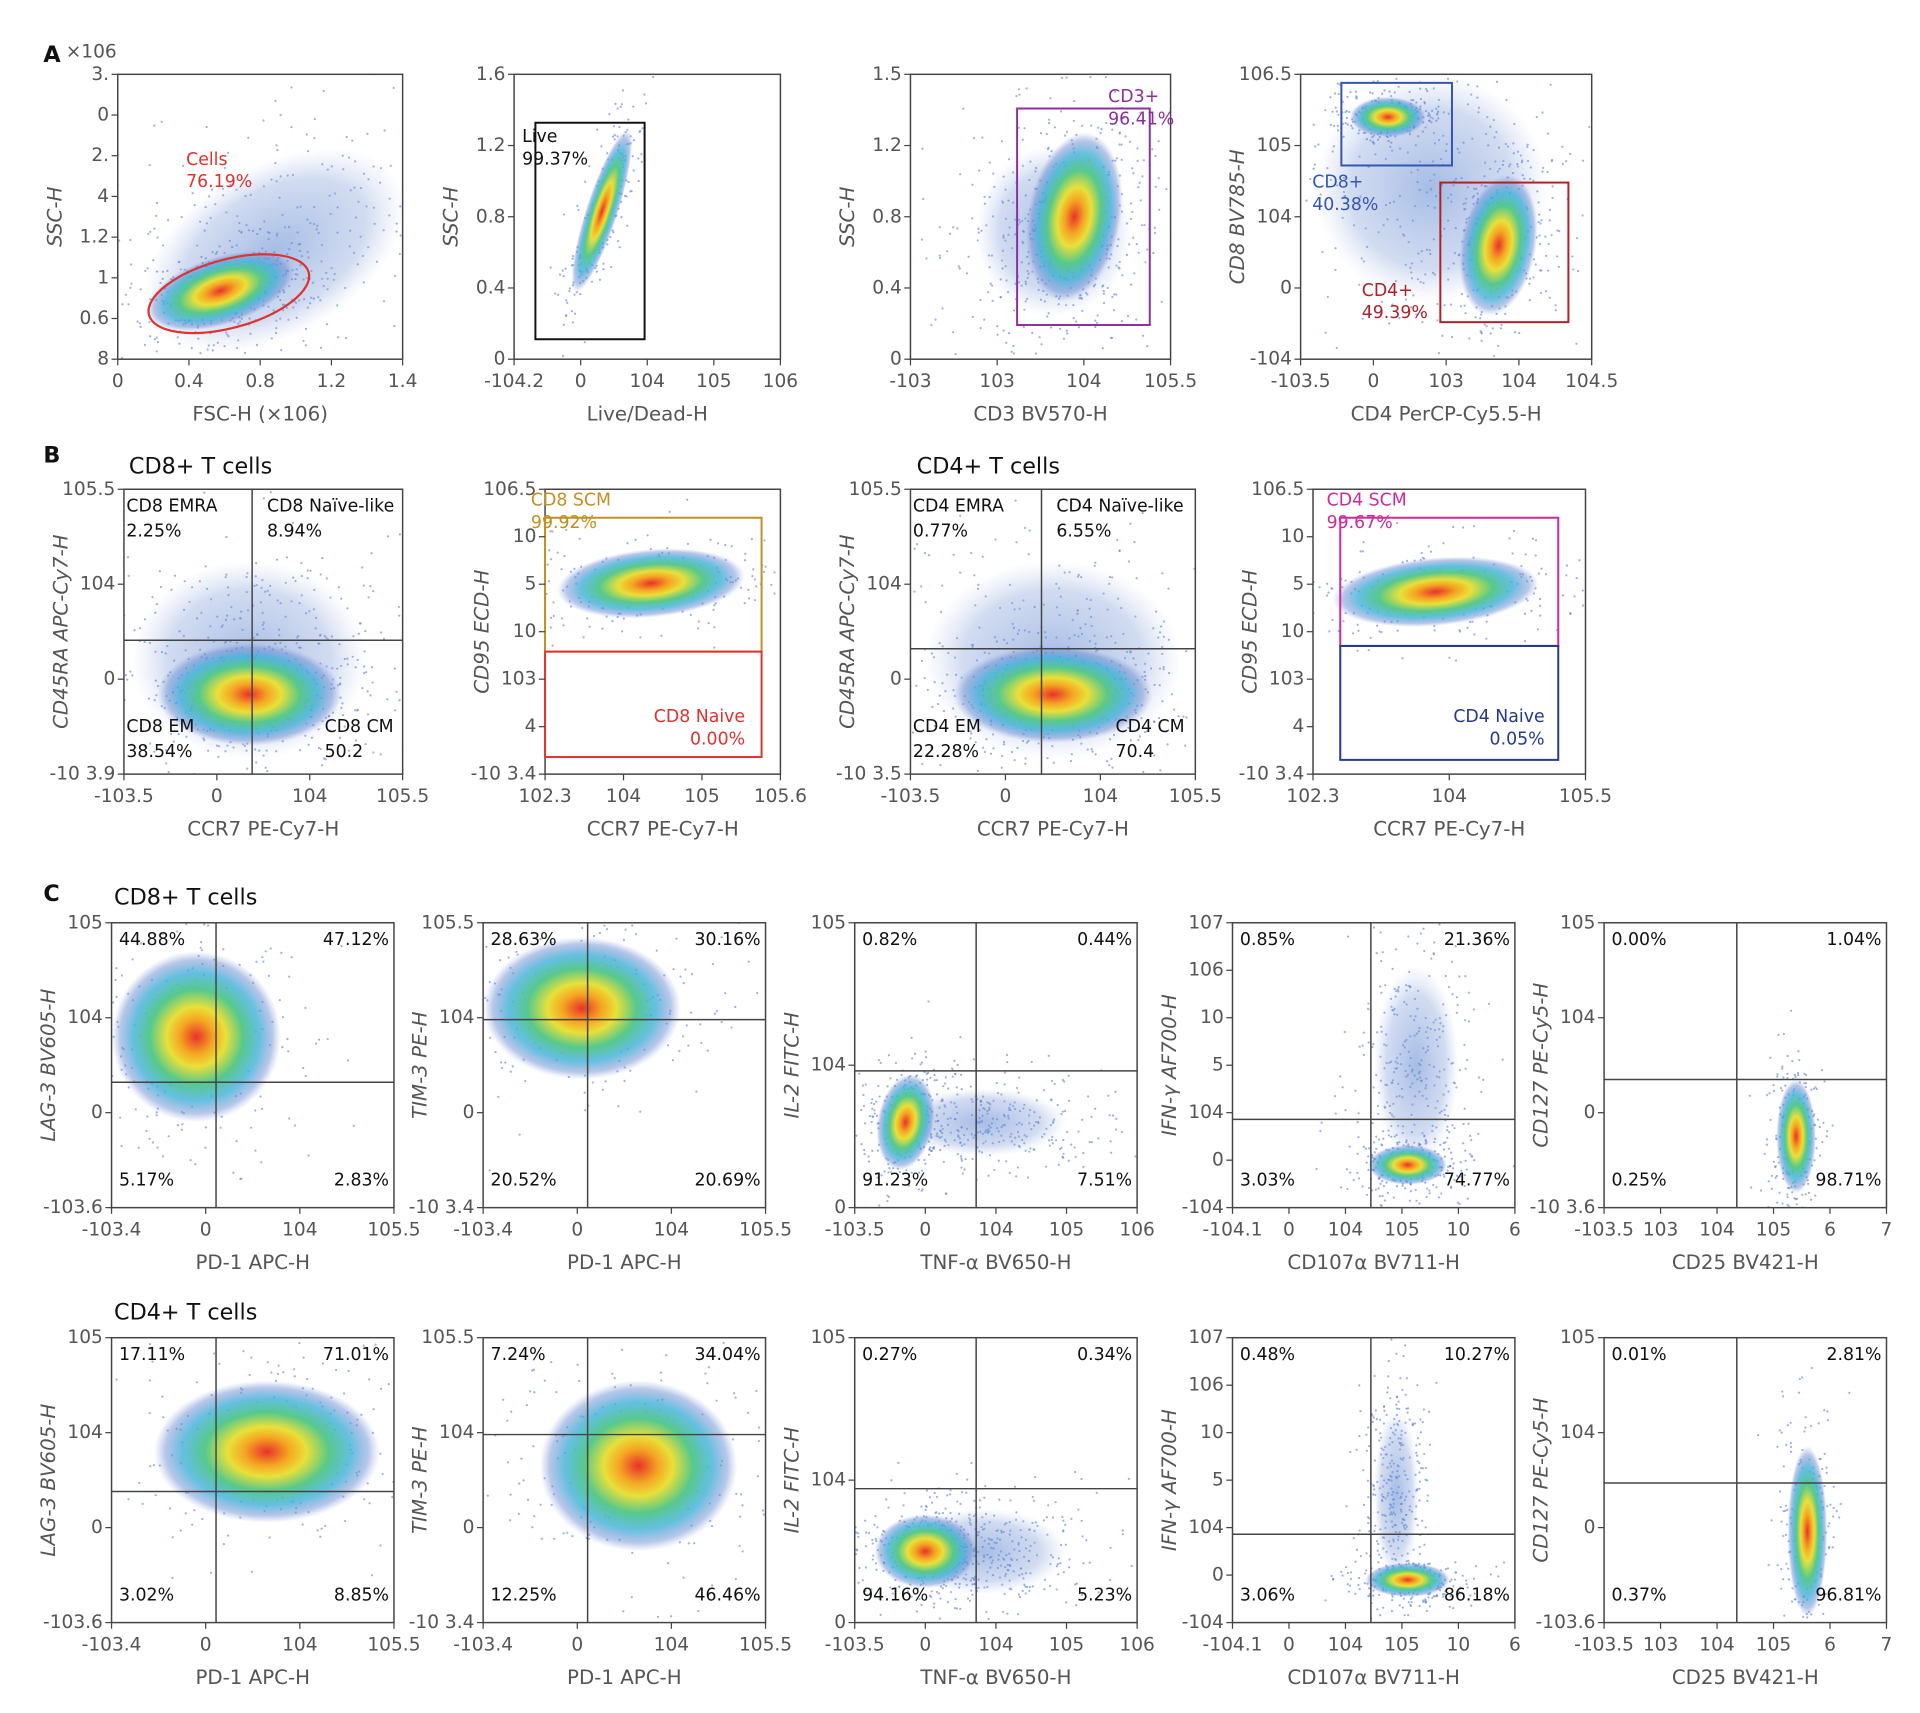 The image size is (1920, 1713). I want to click on y-axis-label: TIM-3 PE-H, so click(420, 1065).